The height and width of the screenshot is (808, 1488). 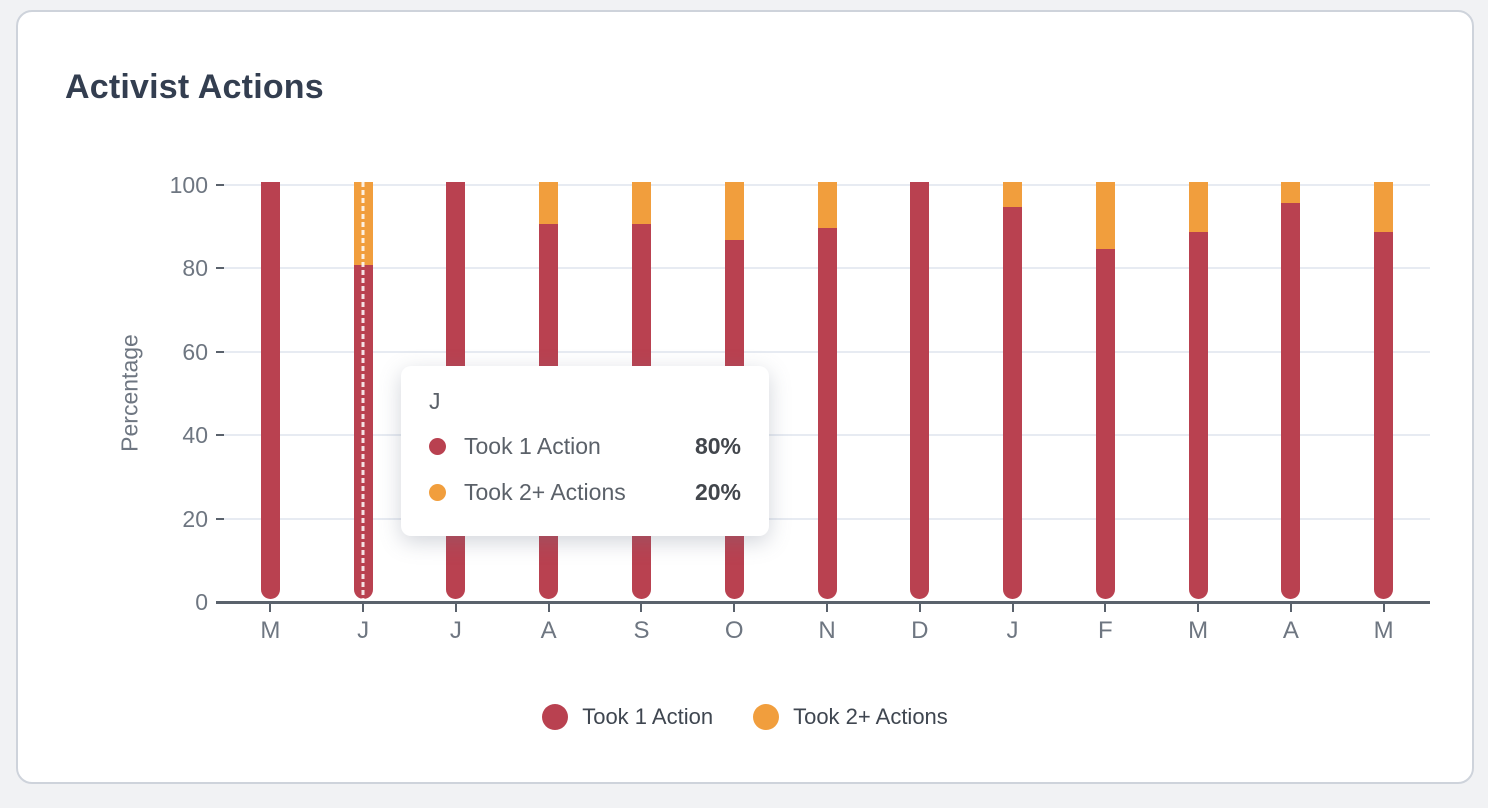 I want to click on x-tick-label-6-n: N, so click(x=827, y=630).